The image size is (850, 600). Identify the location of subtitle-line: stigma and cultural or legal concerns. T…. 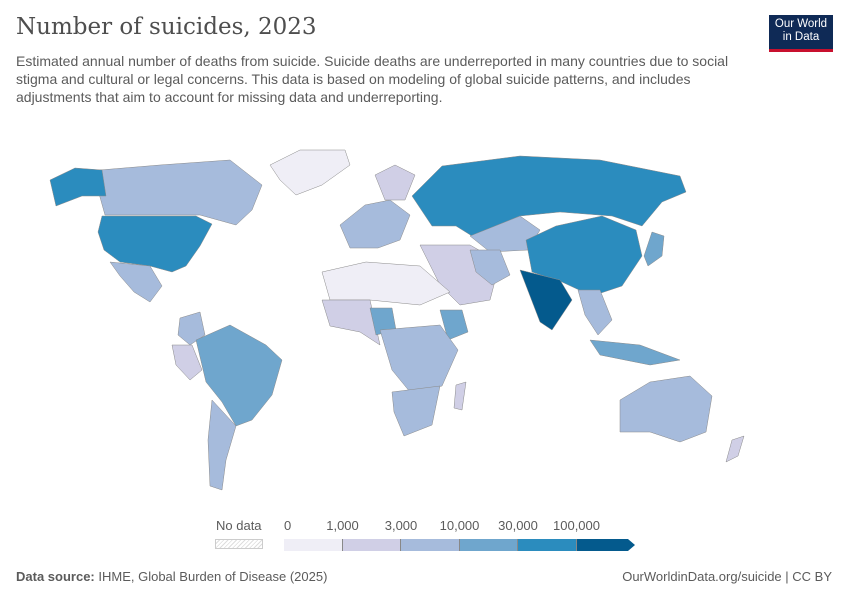
(353, 79).